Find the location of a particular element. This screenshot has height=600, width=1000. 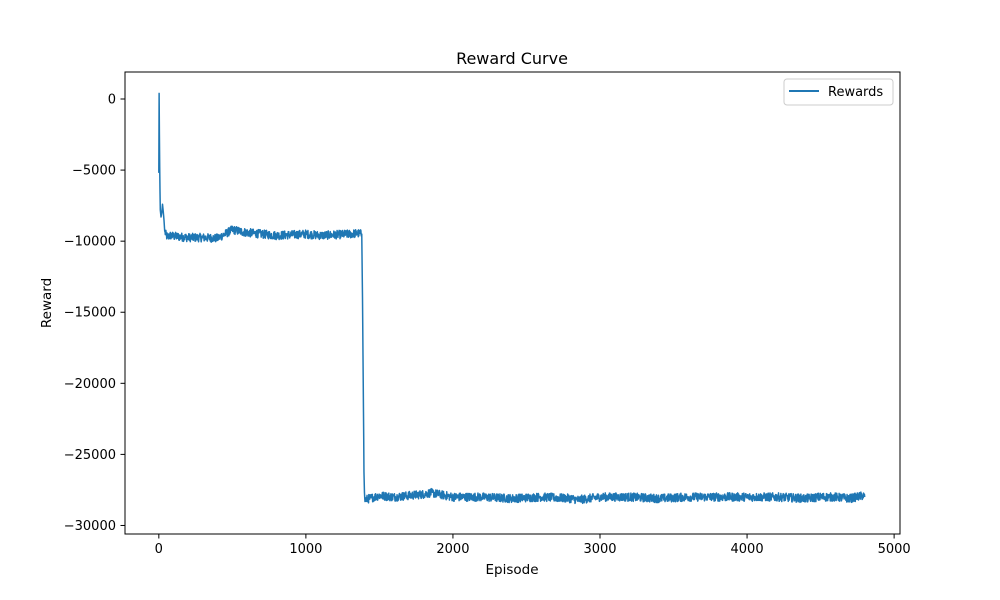

chart-title: Reward Curve is located at coordinates (512, 58).